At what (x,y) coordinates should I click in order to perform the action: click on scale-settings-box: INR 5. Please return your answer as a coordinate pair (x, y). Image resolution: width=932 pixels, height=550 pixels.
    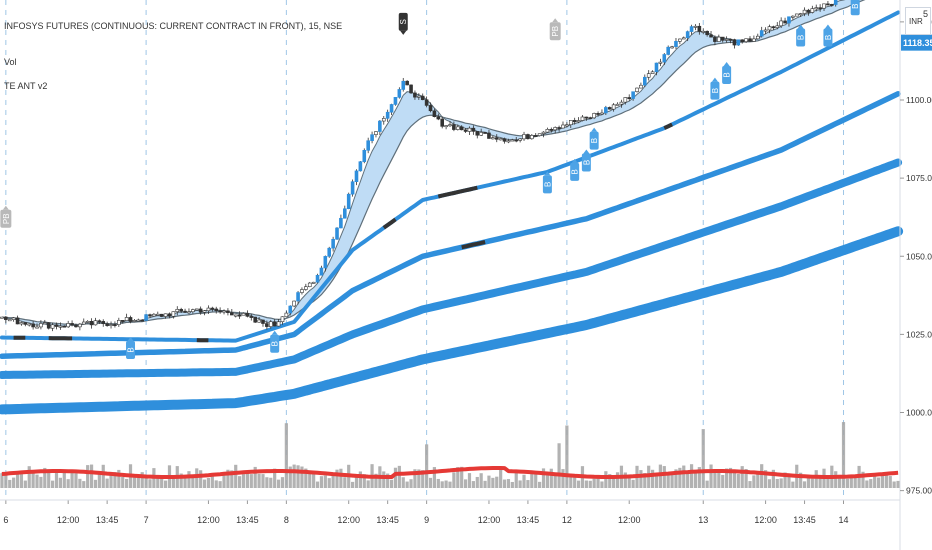
    Looking at the image, I should click on (918, 21).